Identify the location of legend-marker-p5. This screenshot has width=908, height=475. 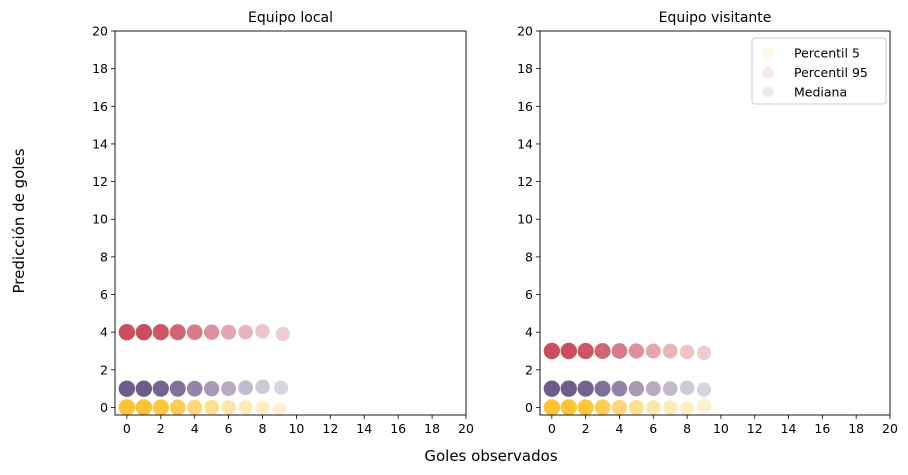
(768, 53).